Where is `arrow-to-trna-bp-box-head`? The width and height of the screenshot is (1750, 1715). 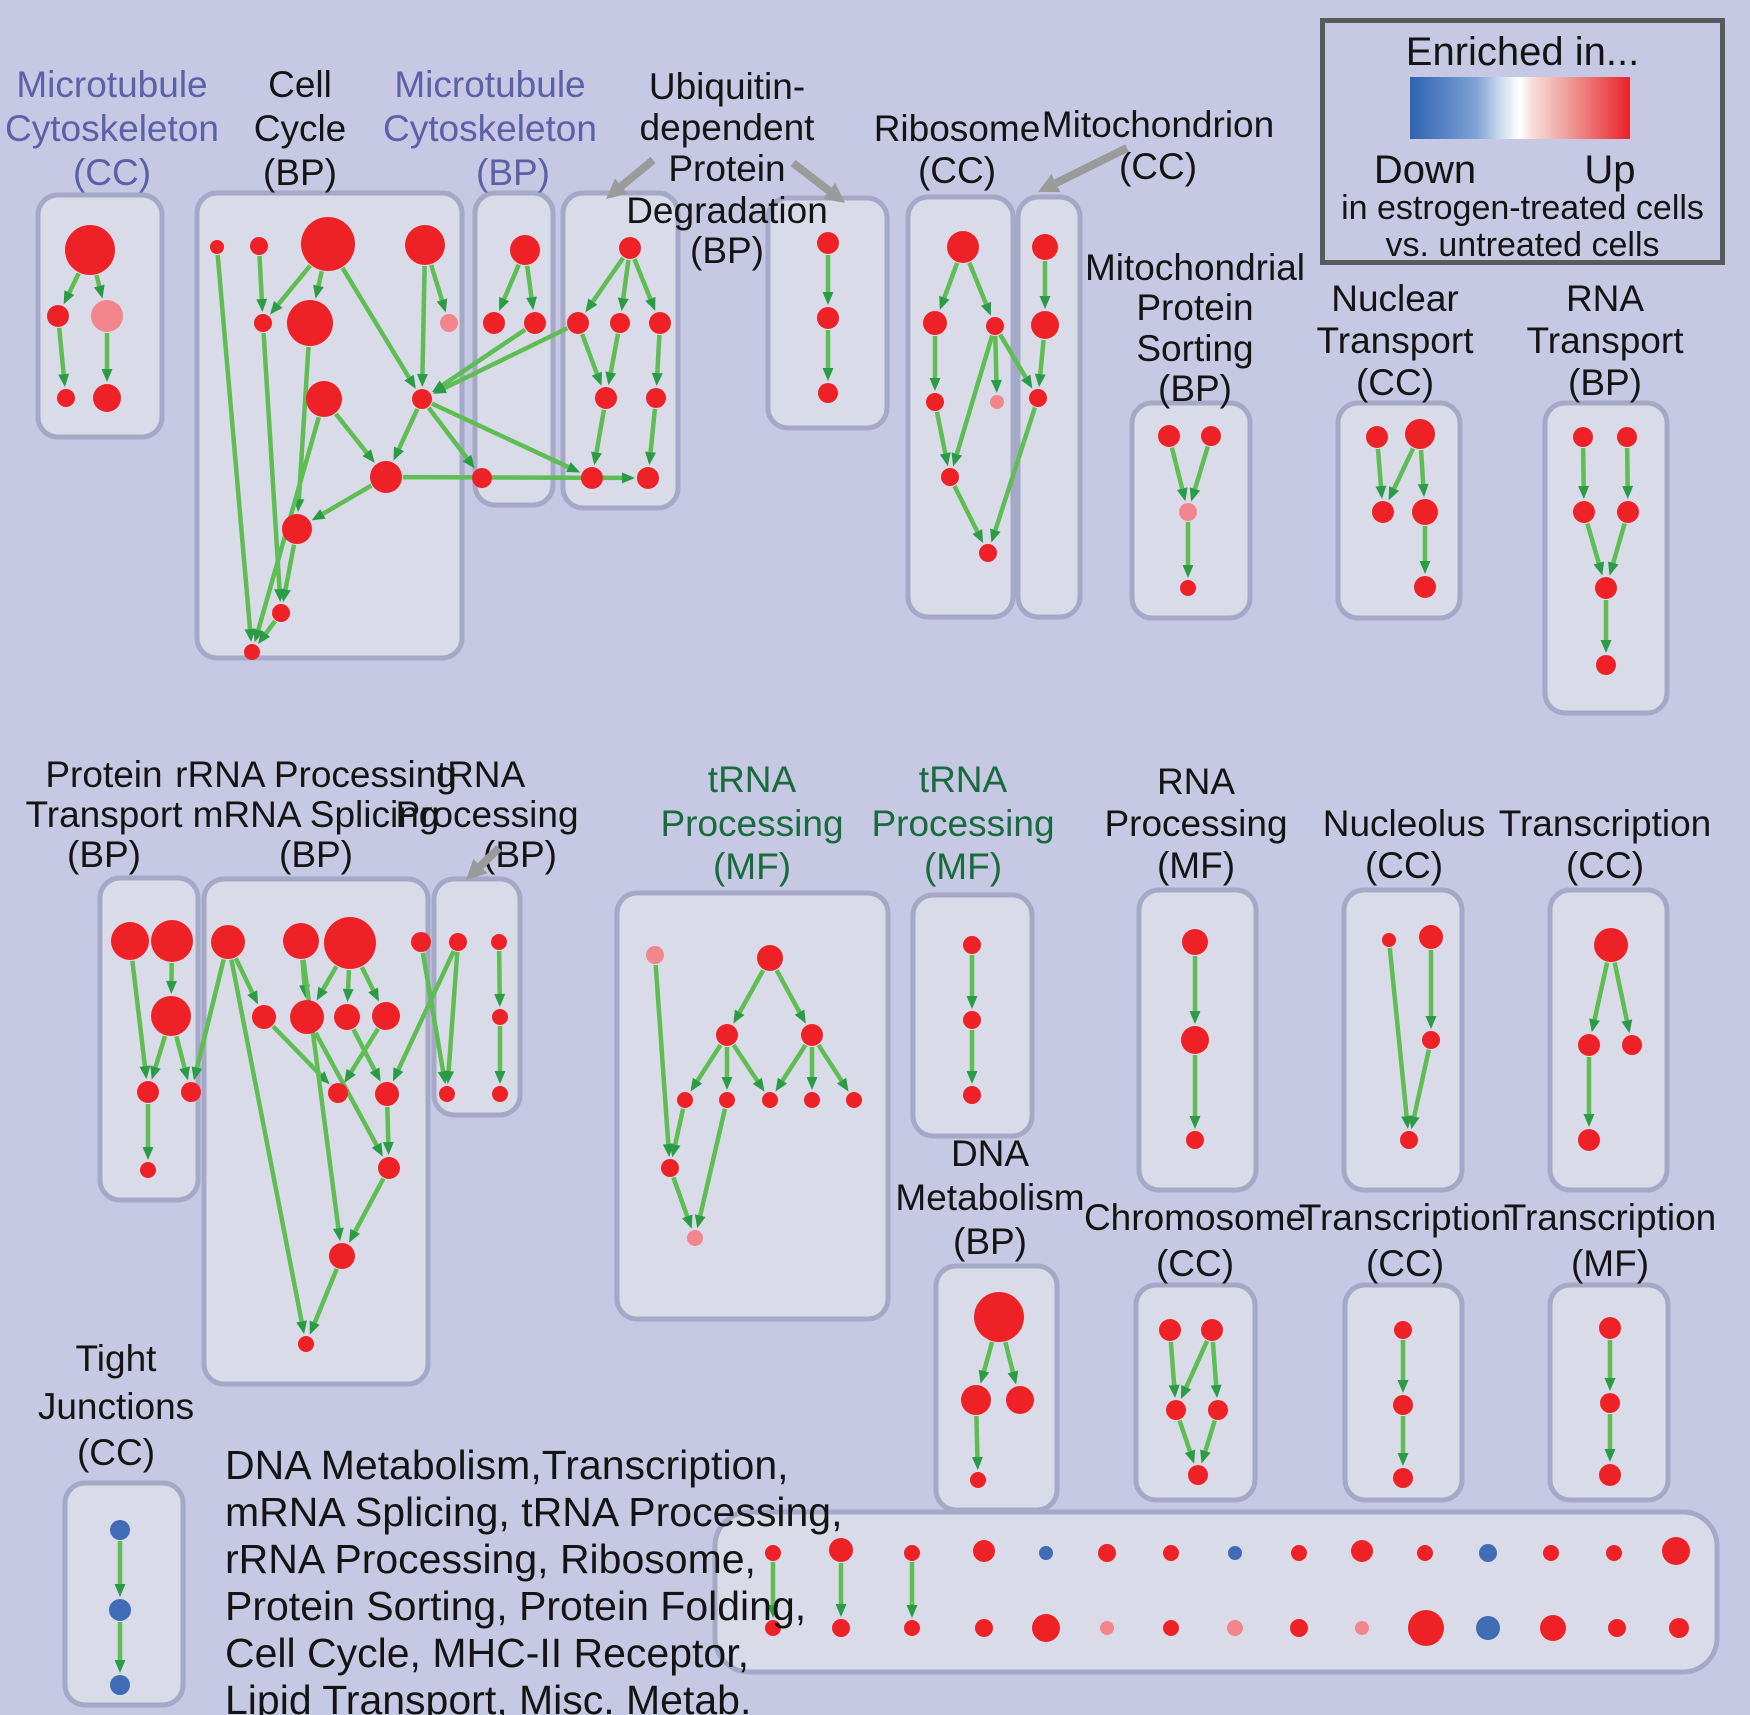
arrow-to-trna-bp-box-head is located at coordinates (477, 869).